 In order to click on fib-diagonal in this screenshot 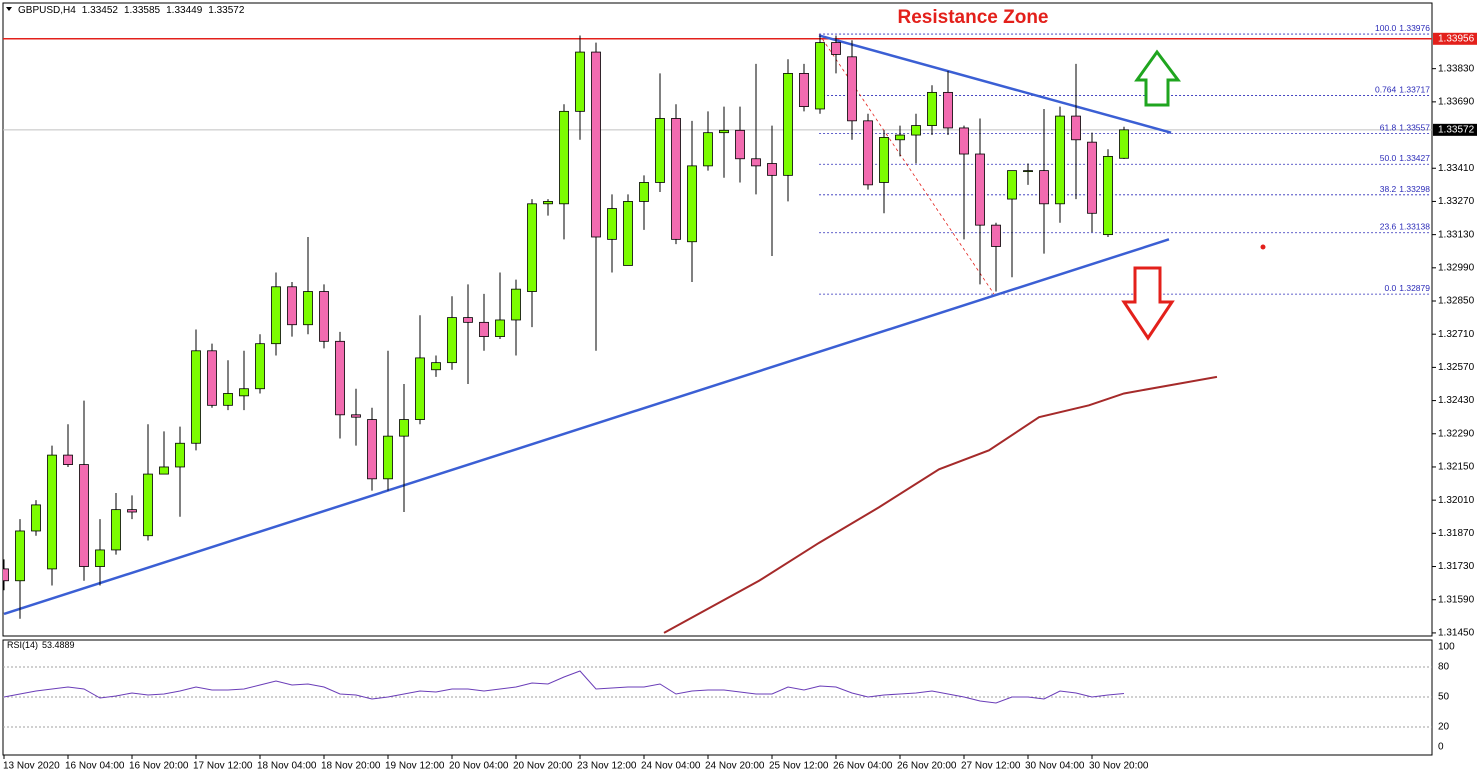, I will do `click(906, 164)`.